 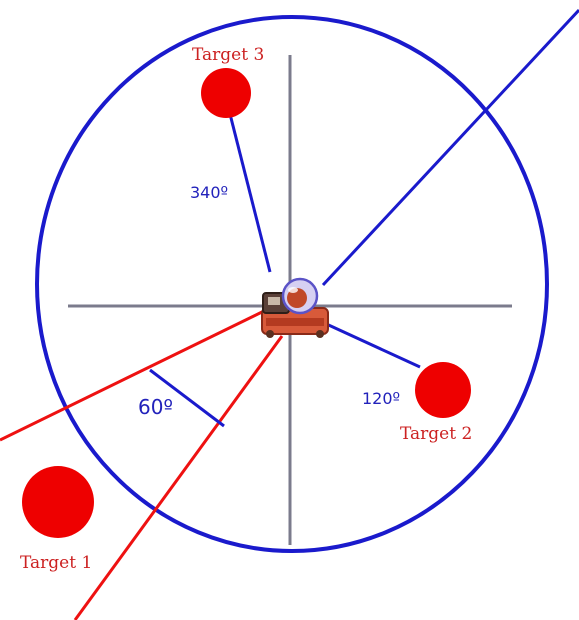 What do you see at coordinates (58, 502) in the screenshot?
I see `target-1-dot` at bounding box center [58, 502].